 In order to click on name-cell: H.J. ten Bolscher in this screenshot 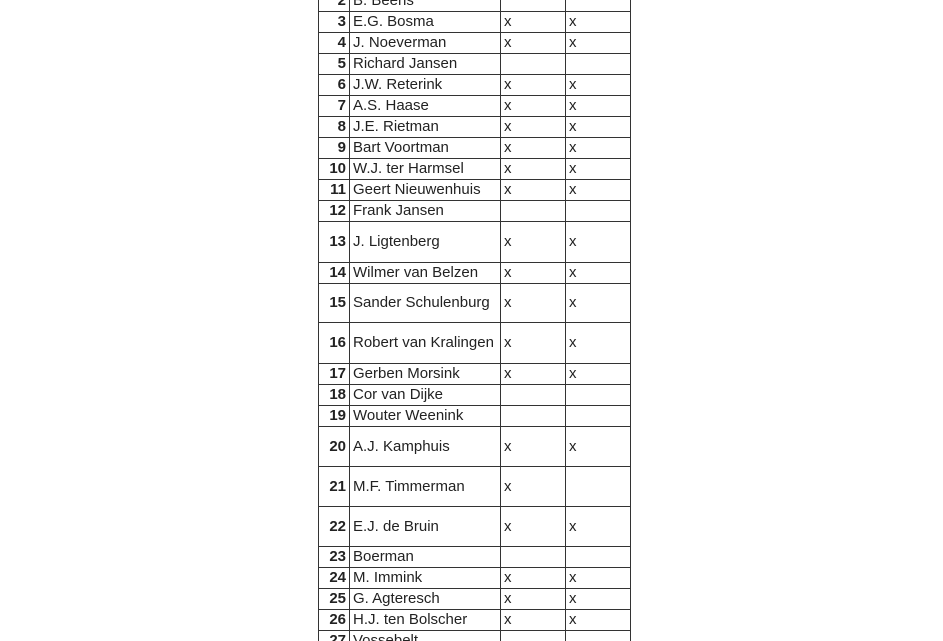, I will do `click(425, 620)`.